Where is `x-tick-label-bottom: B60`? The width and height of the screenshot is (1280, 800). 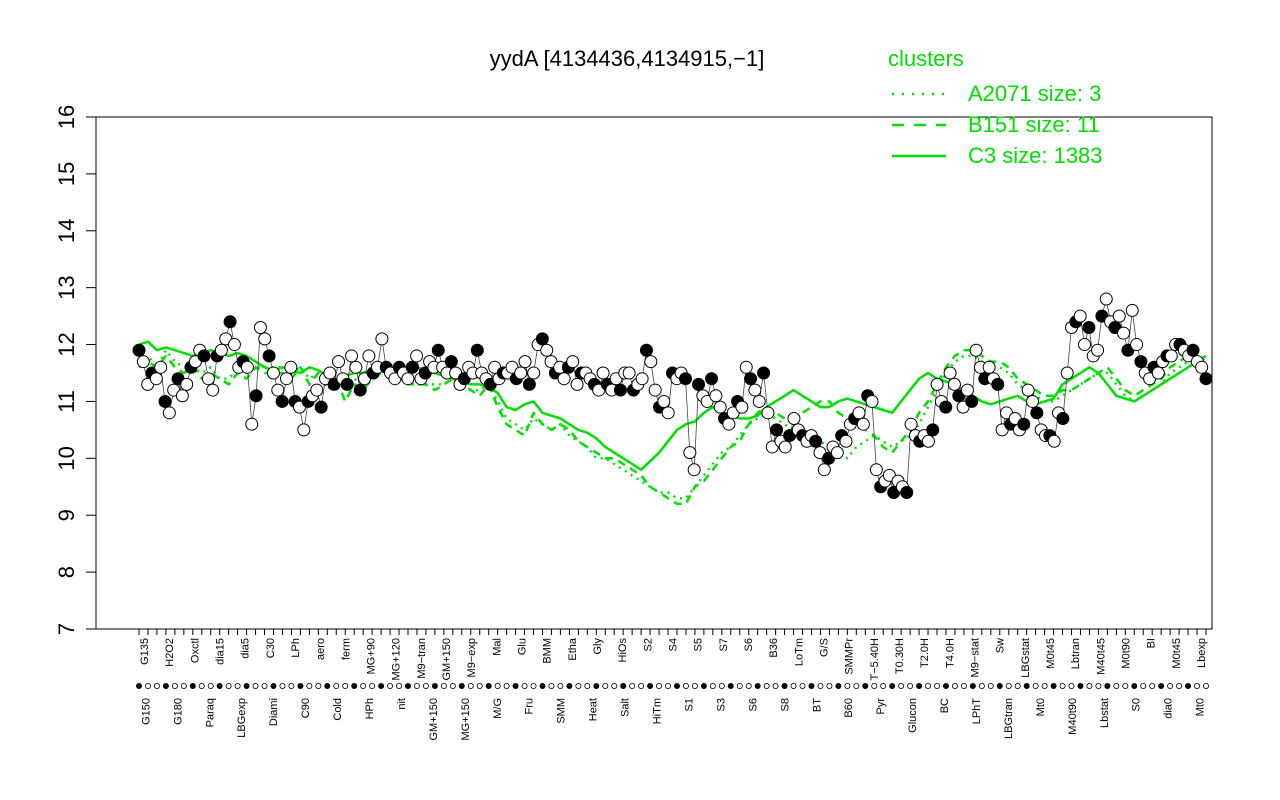
x-tick-label-bottom: B60 is located at coordinates (849, 708).